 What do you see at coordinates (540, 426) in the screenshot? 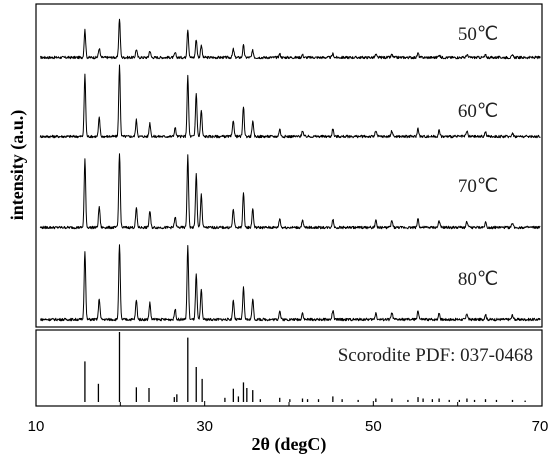
I see `x-tick-label: 70` at bounding box center [540, 426].